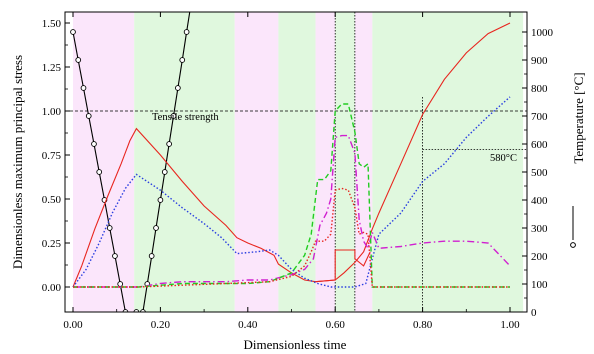  I want to click on y-left-tick-label: 0.00, so click(52, 288).